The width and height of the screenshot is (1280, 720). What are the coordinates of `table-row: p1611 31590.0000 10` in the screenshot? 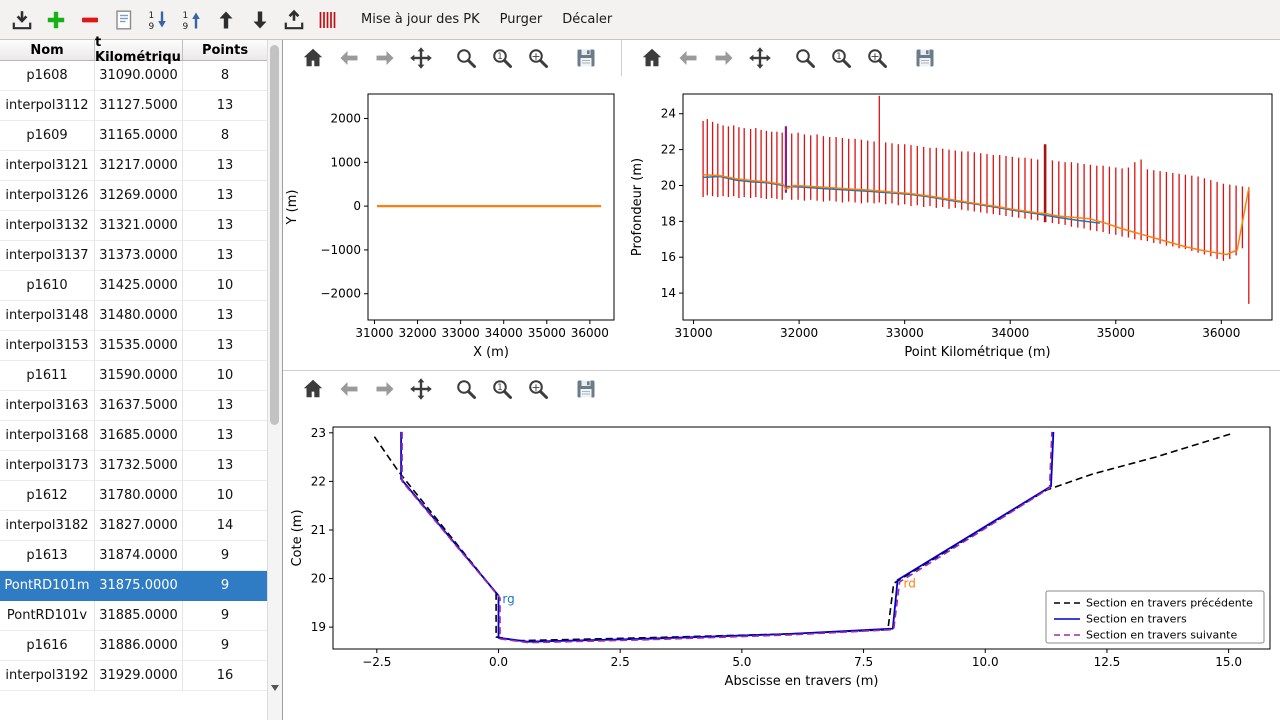 It's located at (134, 376).